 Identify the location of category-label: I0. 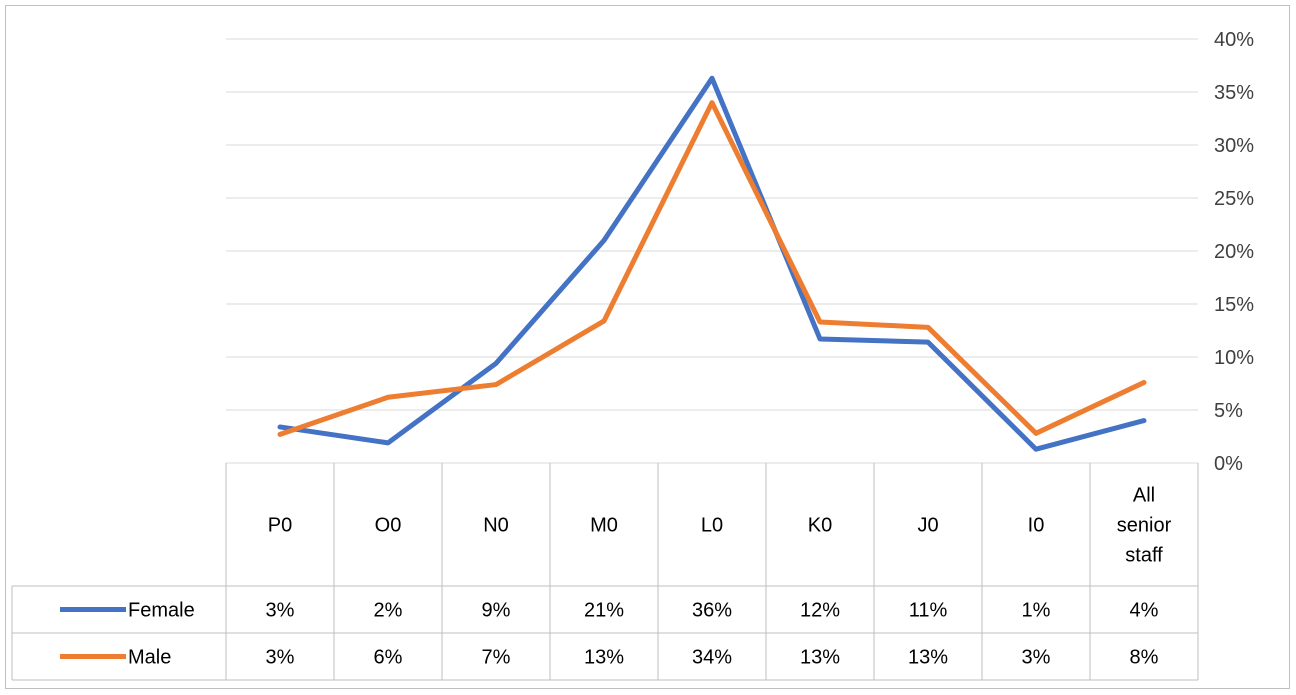
(1036, 526).